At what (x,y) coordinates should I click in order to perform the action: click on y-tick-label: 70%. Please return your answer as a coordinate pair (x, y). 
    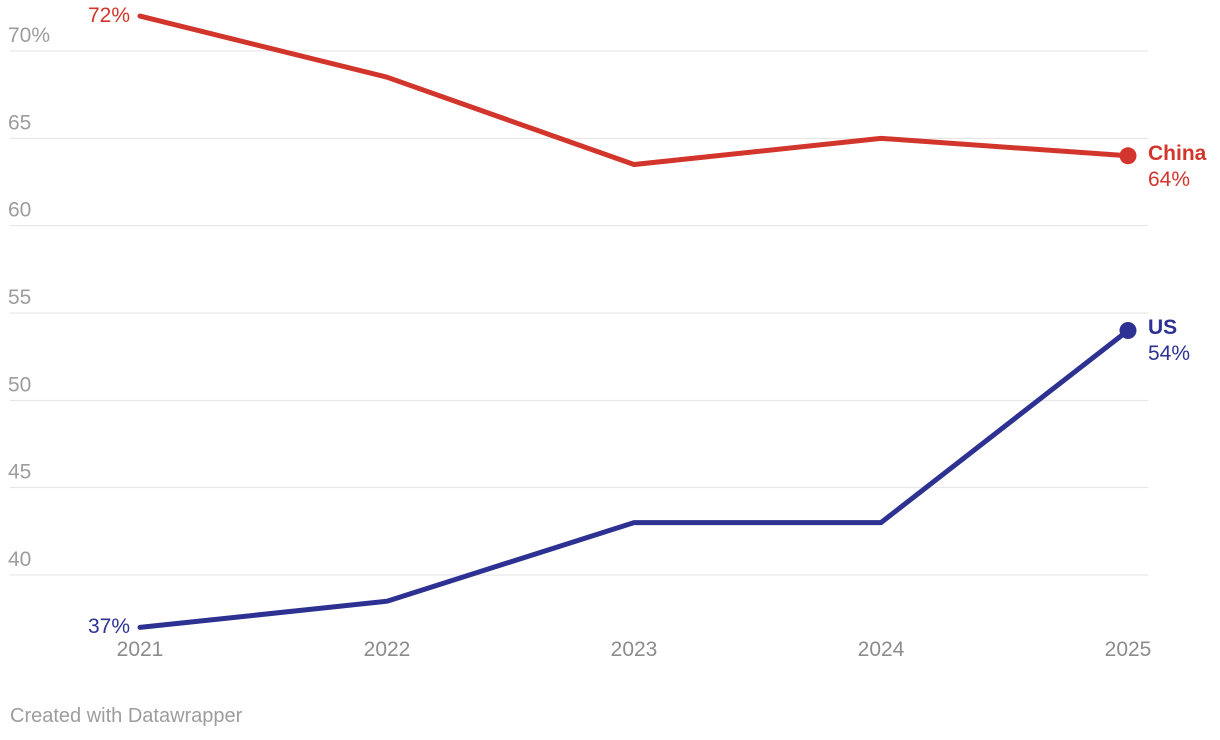
    Looking at the image, I should click on (29, 35).